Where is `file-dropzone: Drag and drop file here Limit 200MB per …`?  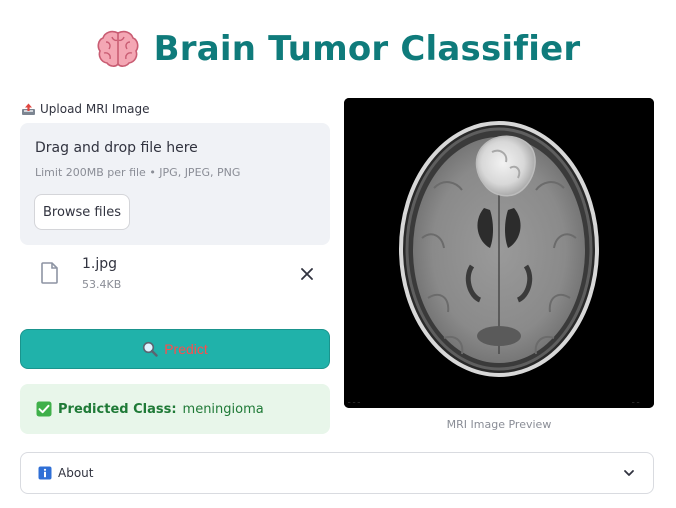
file-dropzone: Drag and drop file here Limit 200MB per … is located at coordinates (175, 184).